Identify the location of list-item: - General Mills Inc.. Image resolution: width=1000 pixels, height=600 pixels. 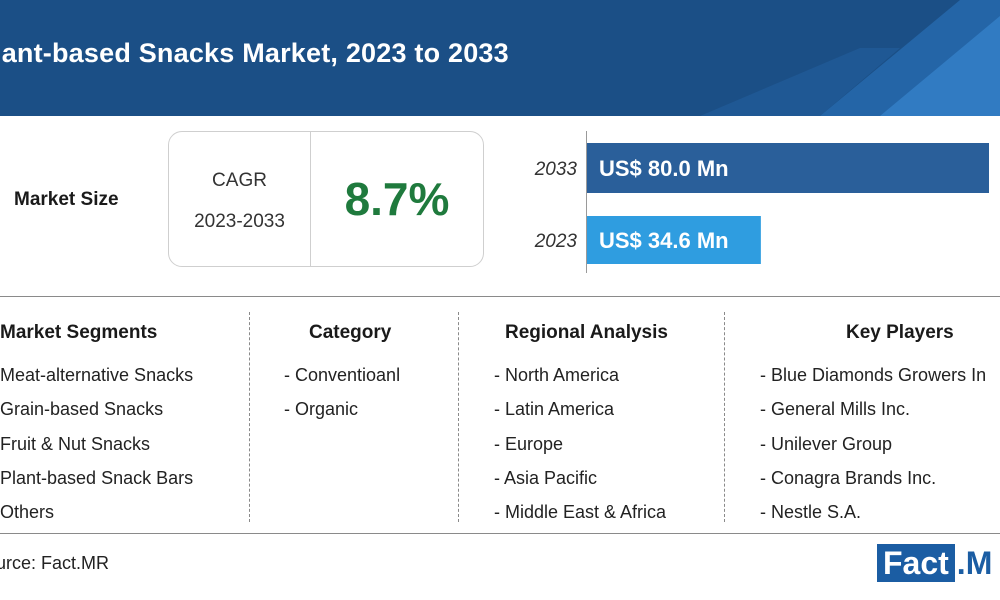
(835, 409).